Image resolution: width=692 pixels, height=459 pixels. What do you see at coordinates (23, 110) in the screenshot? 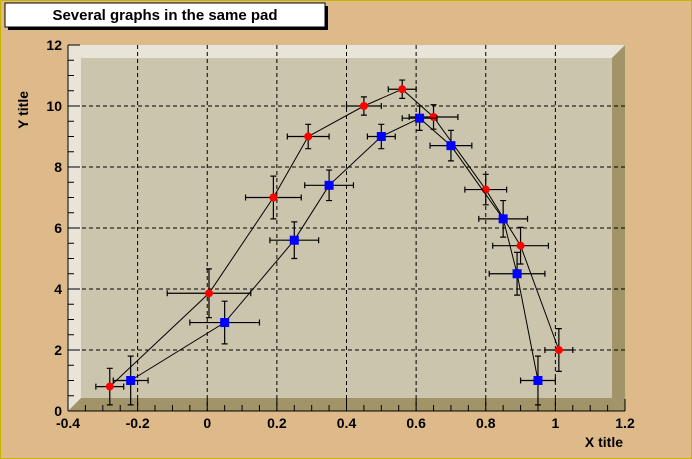
I see `y-axis-title: Y title` at bounding box center [23, 110].